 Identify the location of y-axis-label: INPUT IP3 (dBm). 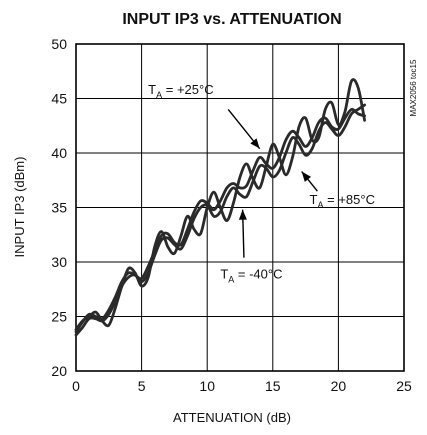
(19, 207).